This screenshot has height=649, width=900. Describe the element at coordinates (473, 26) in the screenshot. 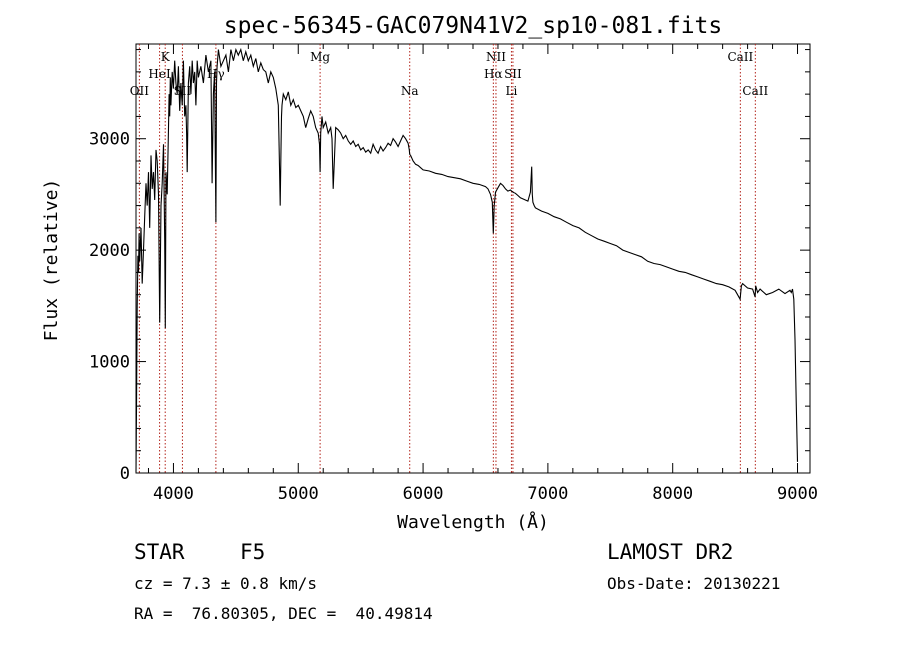

I see `chart-title: spec-56345-GAC079N41V2_sp10-081.fits` at that location.